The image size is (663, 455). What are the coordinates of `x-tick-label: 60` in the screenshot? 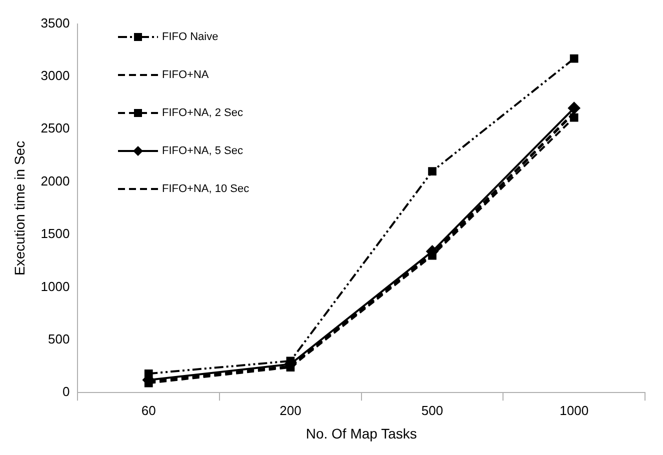 It's located at (148, 410).